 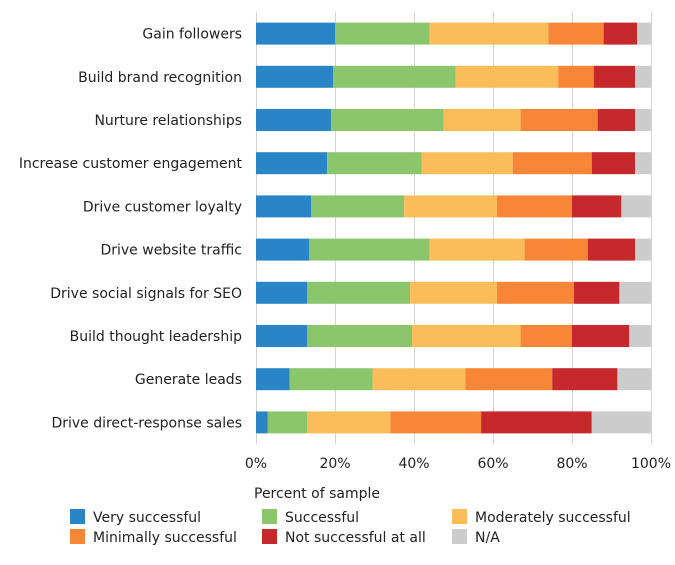 I want to click on category-label: Generate leads, so click(x=188, y=380).